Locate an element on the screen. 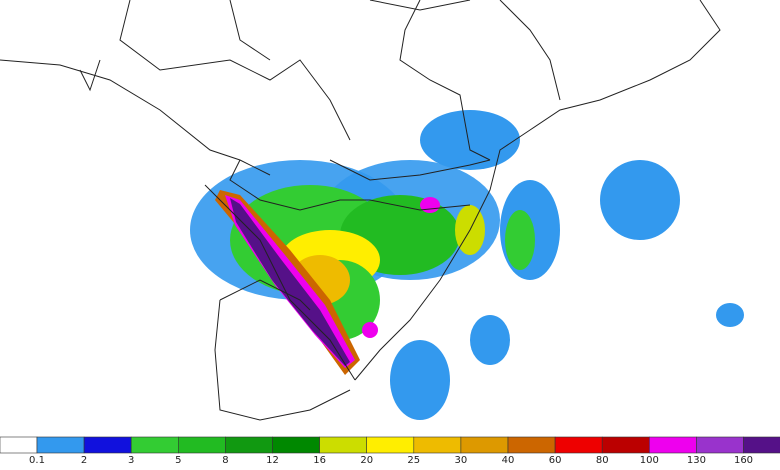  color-label: 12 is located at coordinates (272, 460).